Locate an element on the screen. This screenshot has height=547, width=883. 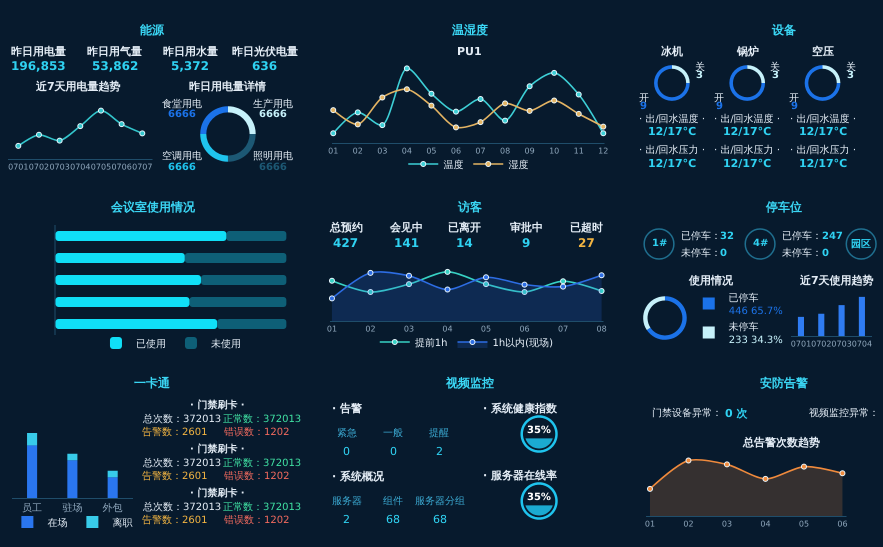
text: 247 is located at coordinates (832, 236).